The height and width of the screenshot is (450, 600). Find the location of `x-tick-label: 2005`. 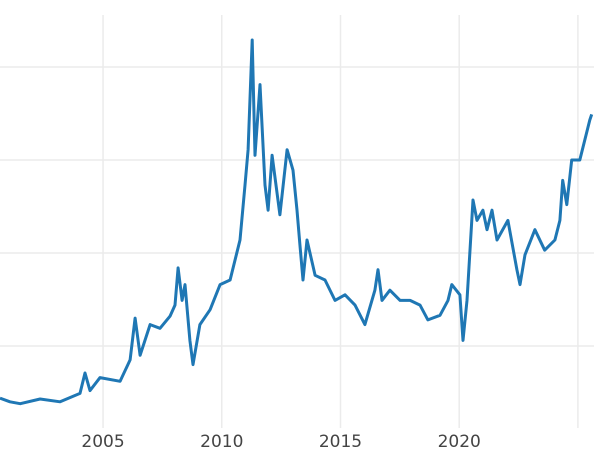

x-tick-label: 2005 is located at coordinates (102, 441).